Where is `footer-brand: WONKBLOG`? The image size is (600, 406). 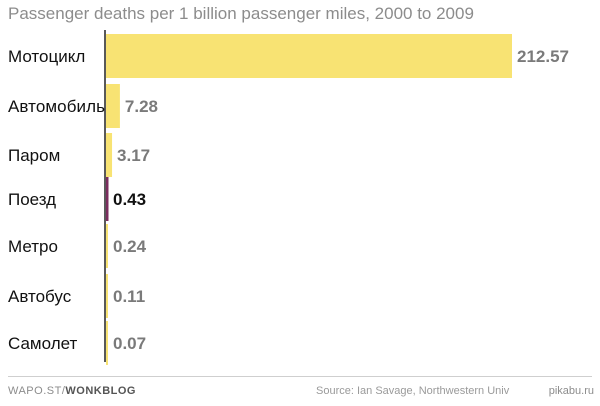
footer-brand: WONKBLOG is located at coordinates (100, 391).